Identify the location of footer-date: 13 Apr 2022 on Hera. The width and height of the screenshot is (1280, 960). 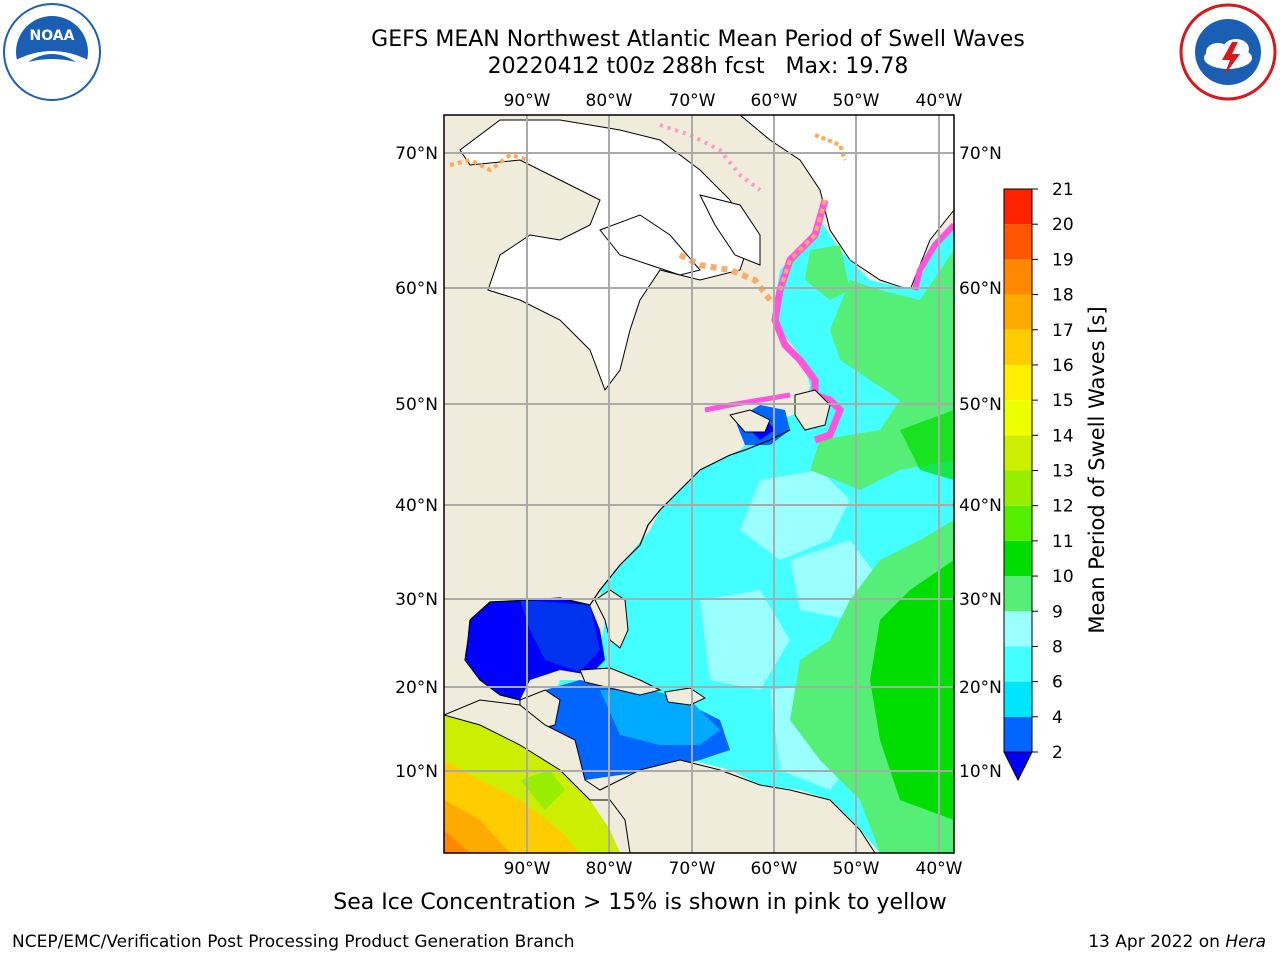
(1177, 942).